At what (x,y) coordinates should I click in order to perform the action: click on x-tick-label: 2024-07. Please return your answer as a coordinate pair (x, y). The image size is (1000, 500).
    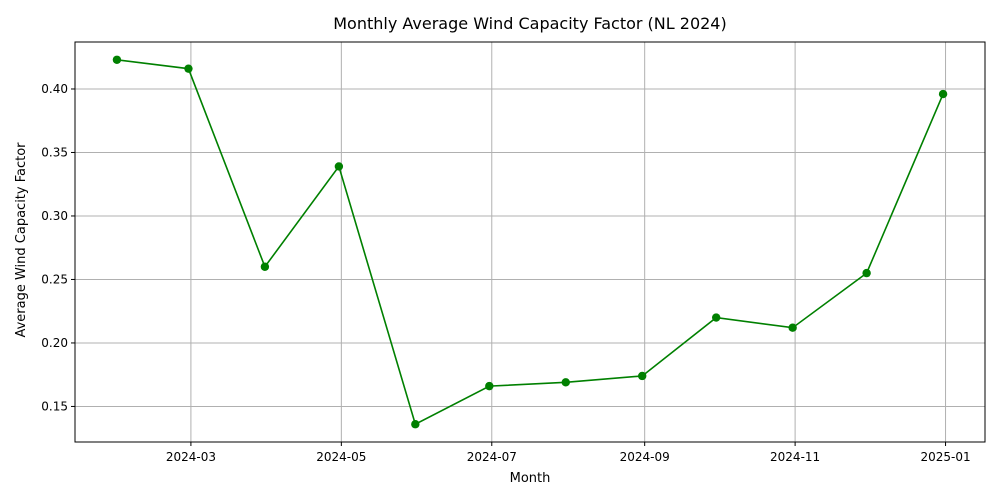
    Looking at the image, I should click on (492, 457).